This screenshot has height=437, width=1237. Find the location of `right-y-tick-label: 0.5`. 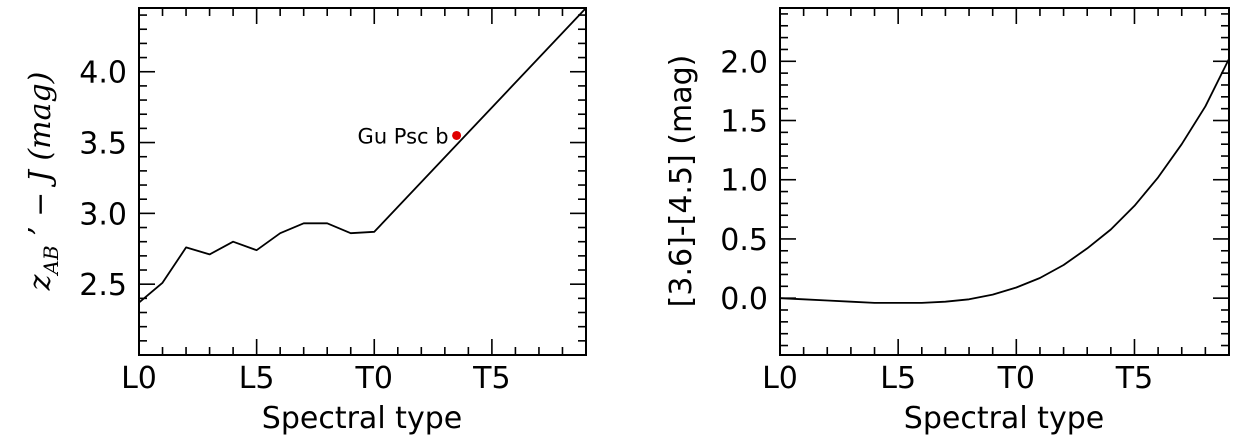

right-y-tick-label: 0.5 is located at coordinates (744, 240).